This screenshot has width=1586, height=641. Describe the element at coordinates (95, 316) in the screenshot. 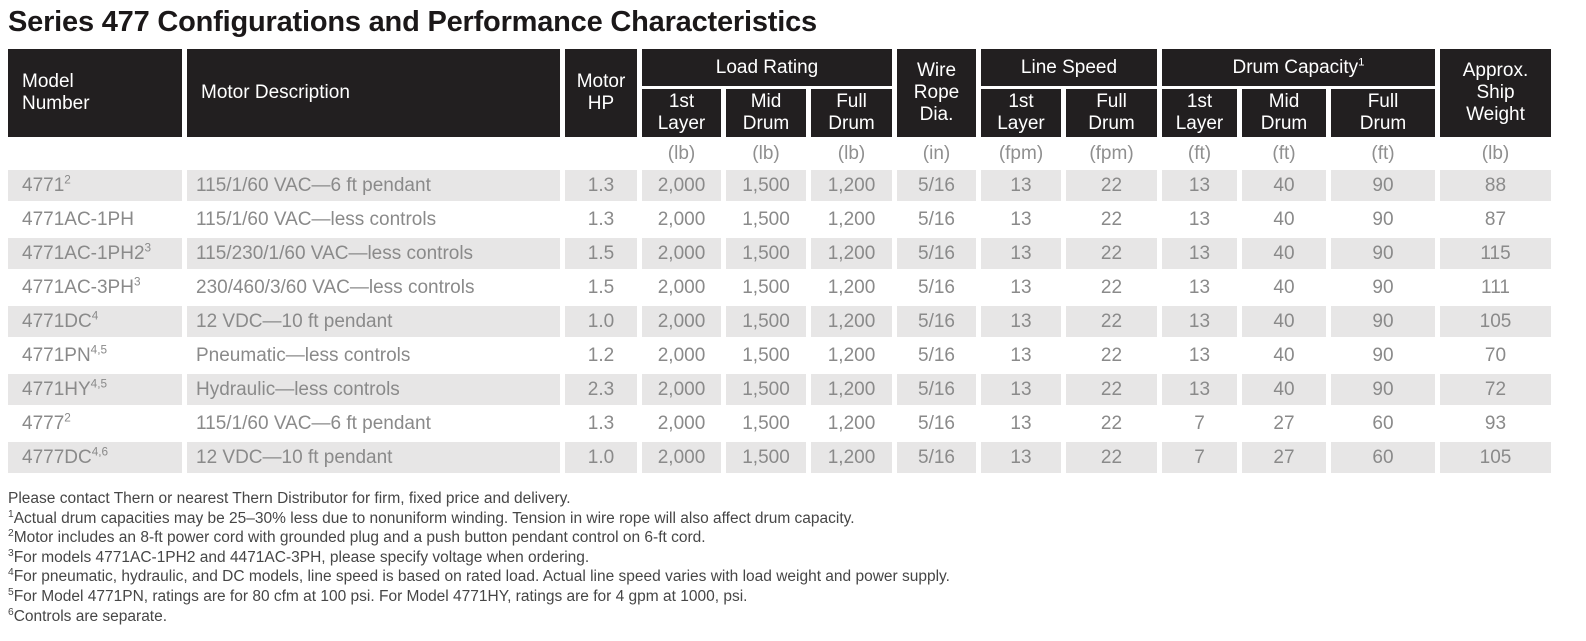

I see `model-footnote-ref: 4` at that location.